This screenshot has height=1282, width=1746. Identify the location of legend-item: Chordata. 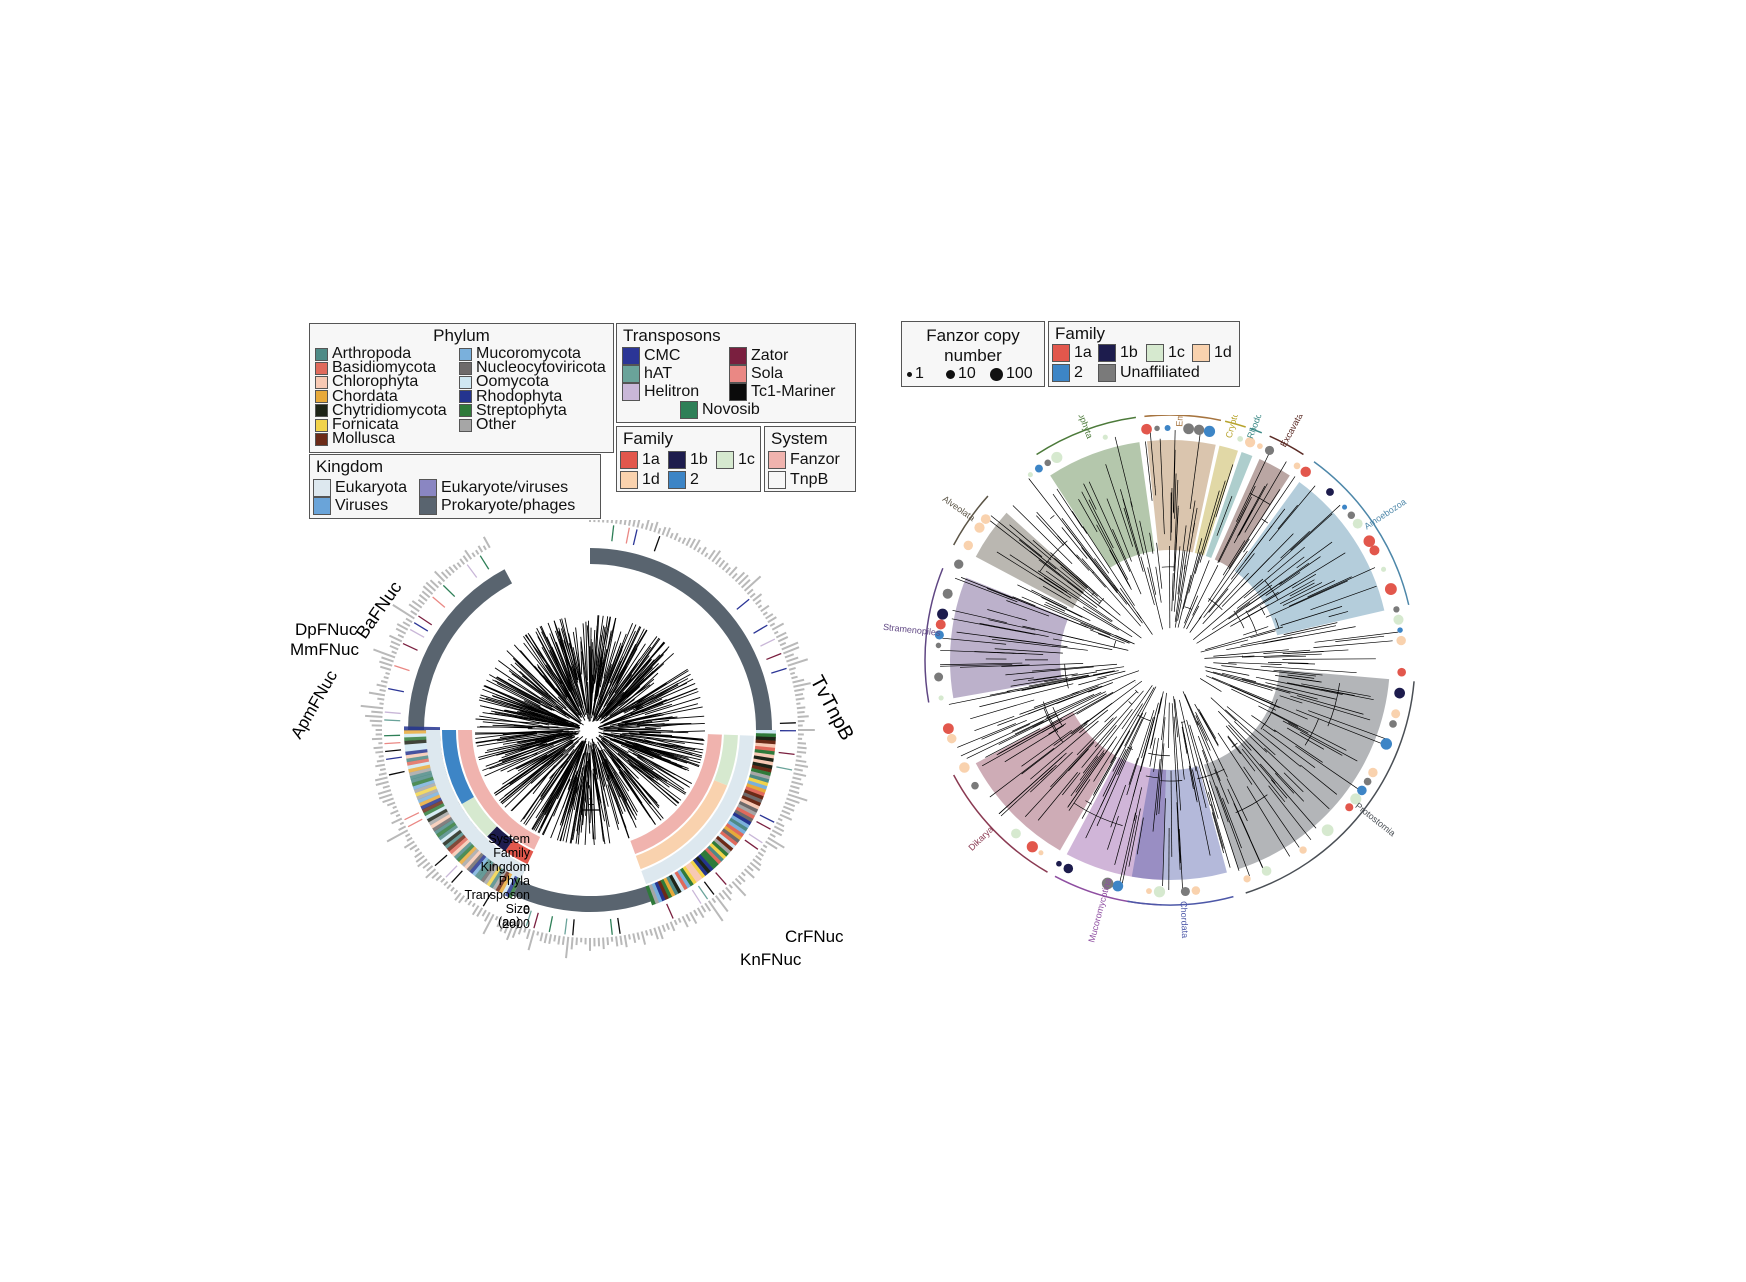
(356, 396).